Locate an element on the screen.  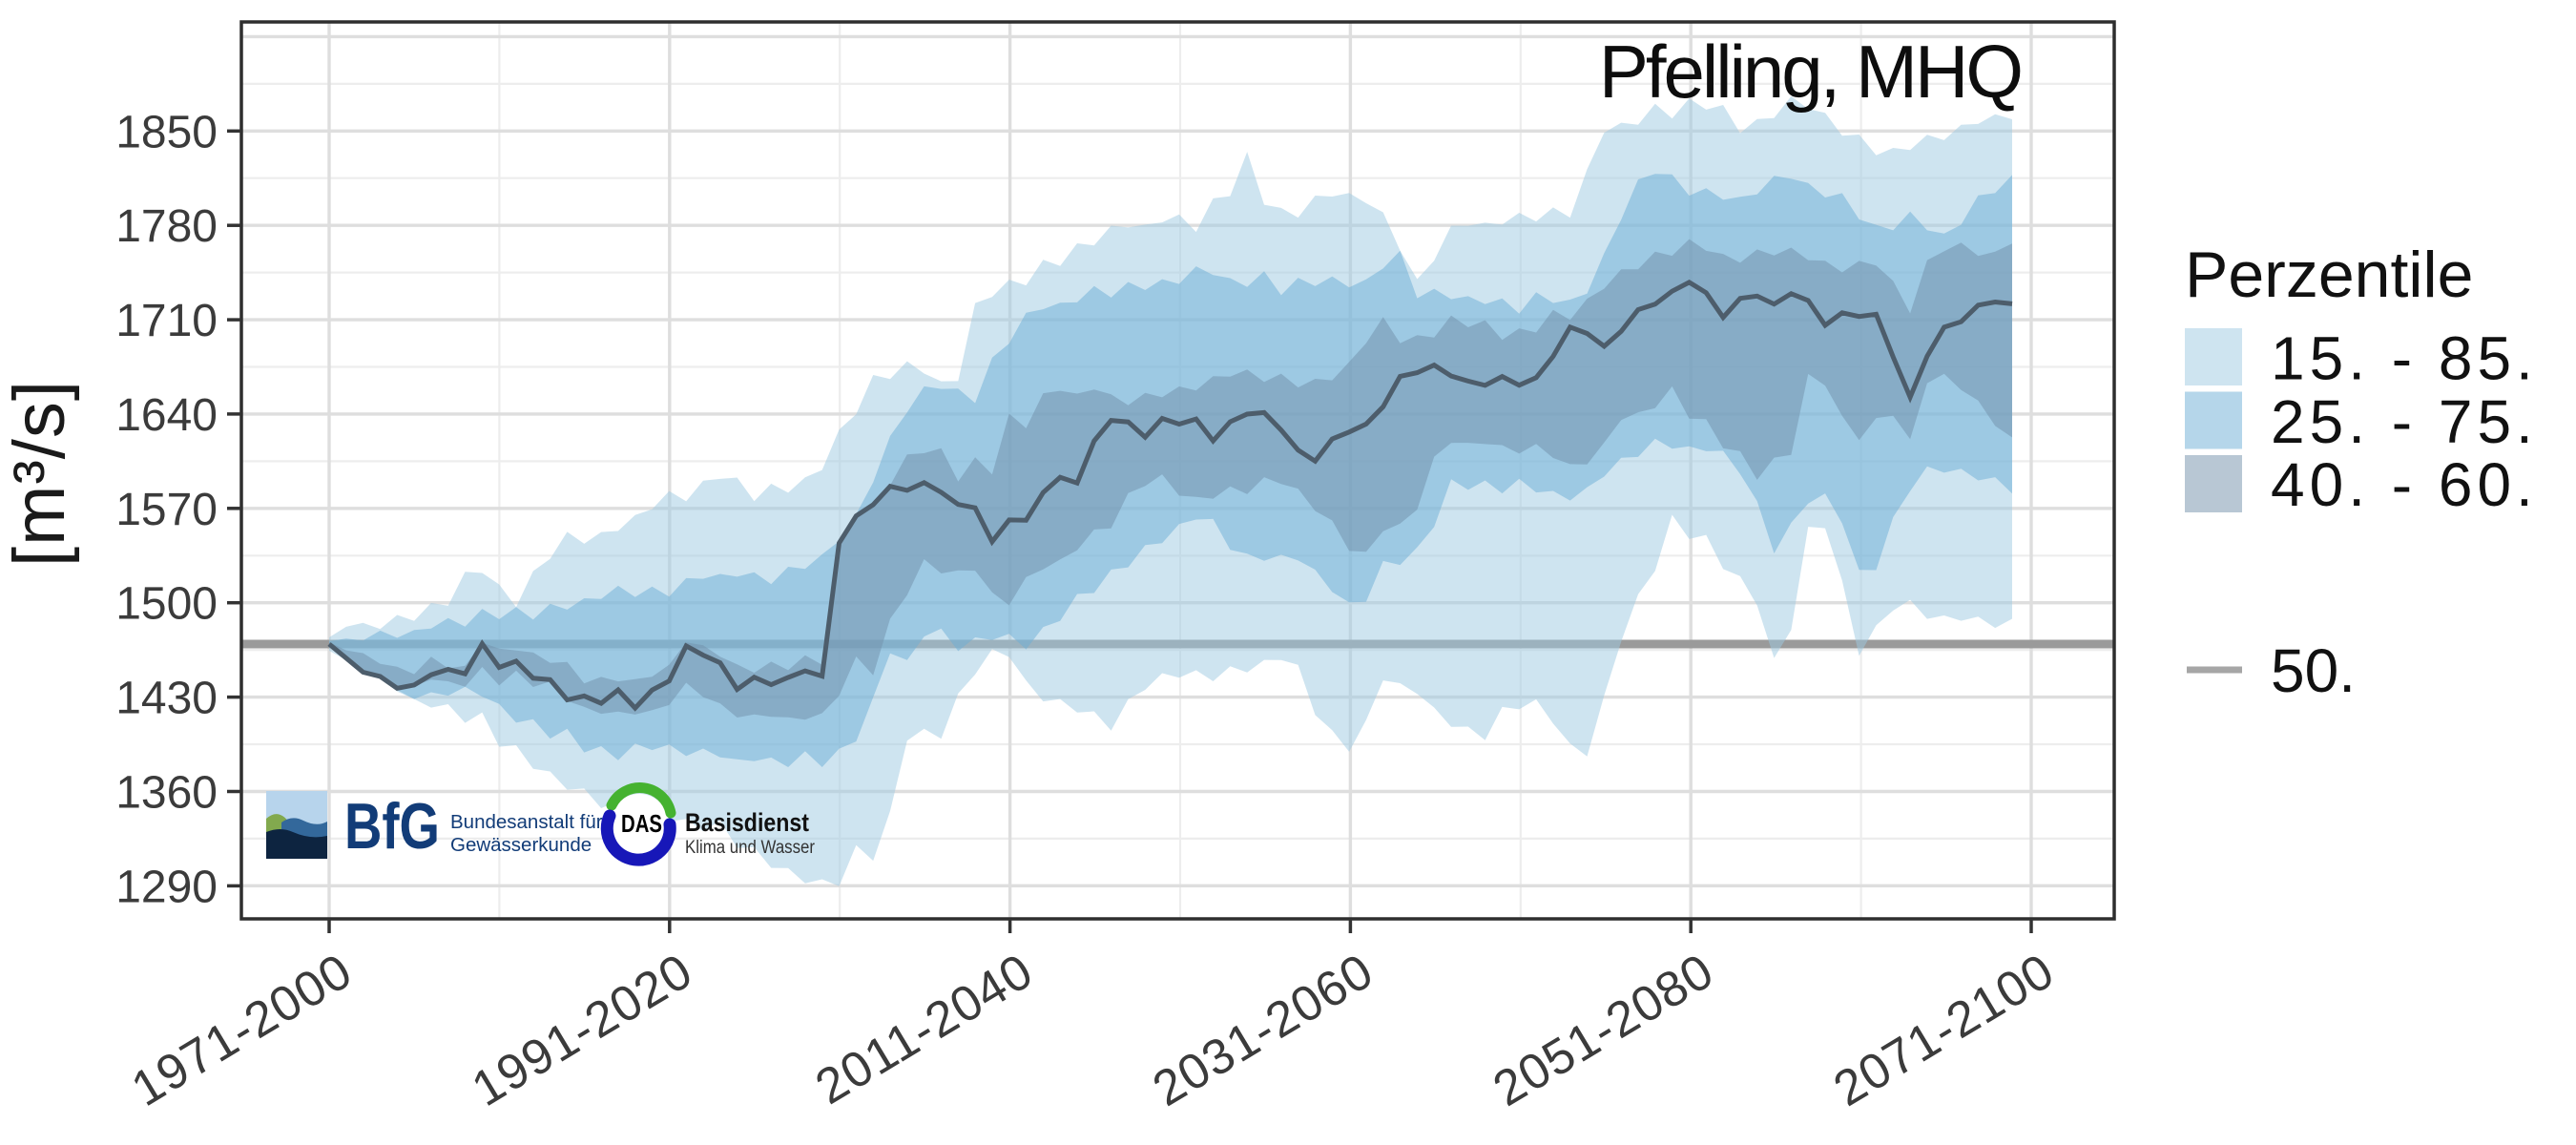
svg-text: Bundesanstalt für is located at coordinates (526, 822).